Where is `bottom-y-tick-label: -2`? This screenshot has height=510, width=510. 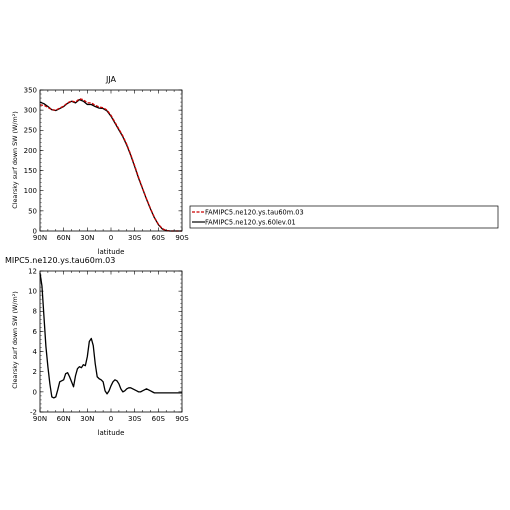
bottom-y-tick-label: -2 is located at coordinates (33, 412).